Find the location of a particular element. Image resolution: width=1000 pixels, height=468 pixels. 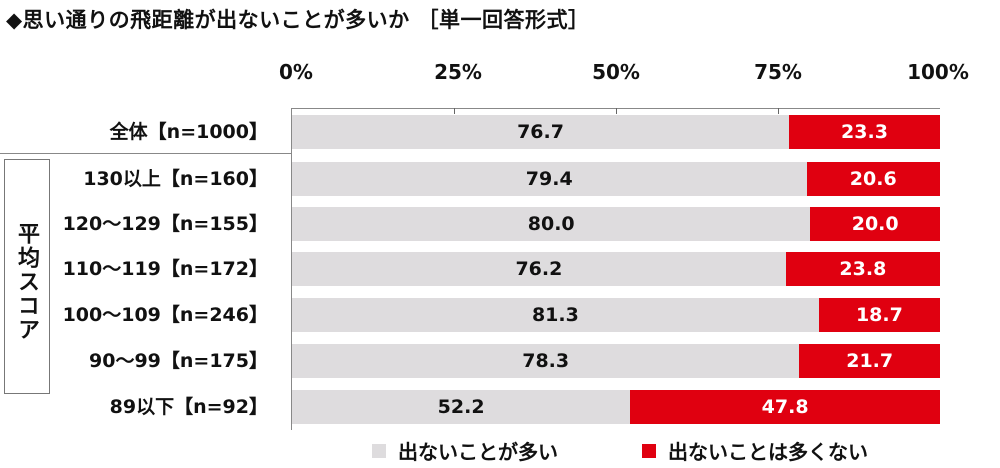

x-tick-label: 100% is located at coordinates (938, 72).